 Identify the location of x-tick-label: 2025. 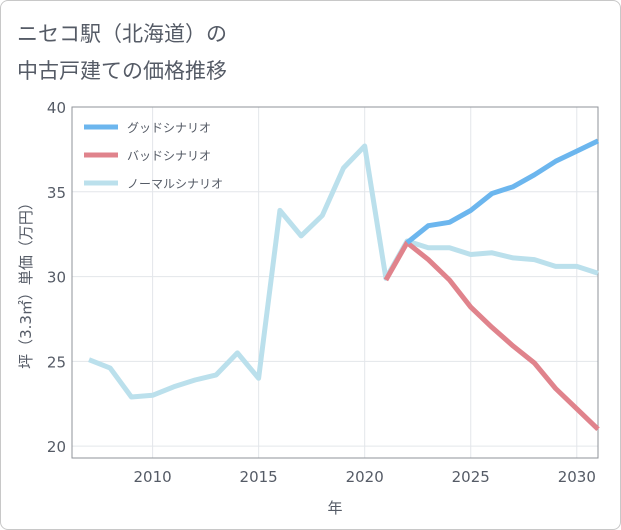
(471, 477).